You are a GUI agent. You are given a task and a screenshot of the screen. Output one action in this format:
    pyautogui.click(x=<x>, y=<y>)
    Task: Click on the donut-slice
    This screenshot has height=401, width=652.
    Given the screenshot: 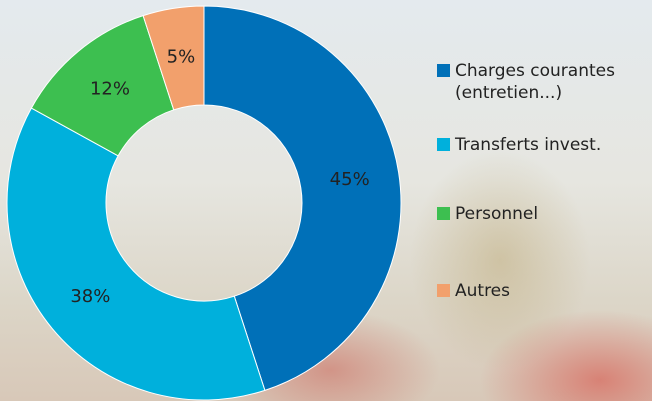 What is the action you would take?
    pyautogui.click(x=173, y=58)
    